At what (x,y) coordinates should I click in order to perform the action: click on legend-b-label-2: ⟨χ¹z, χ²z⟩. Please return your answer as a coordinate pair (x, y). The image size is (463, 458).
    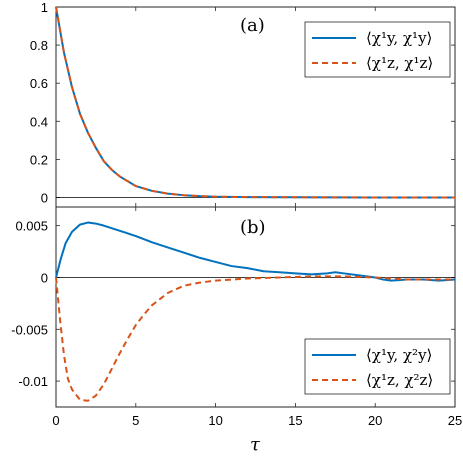
    Looking at the image, I should click on (399, 380).